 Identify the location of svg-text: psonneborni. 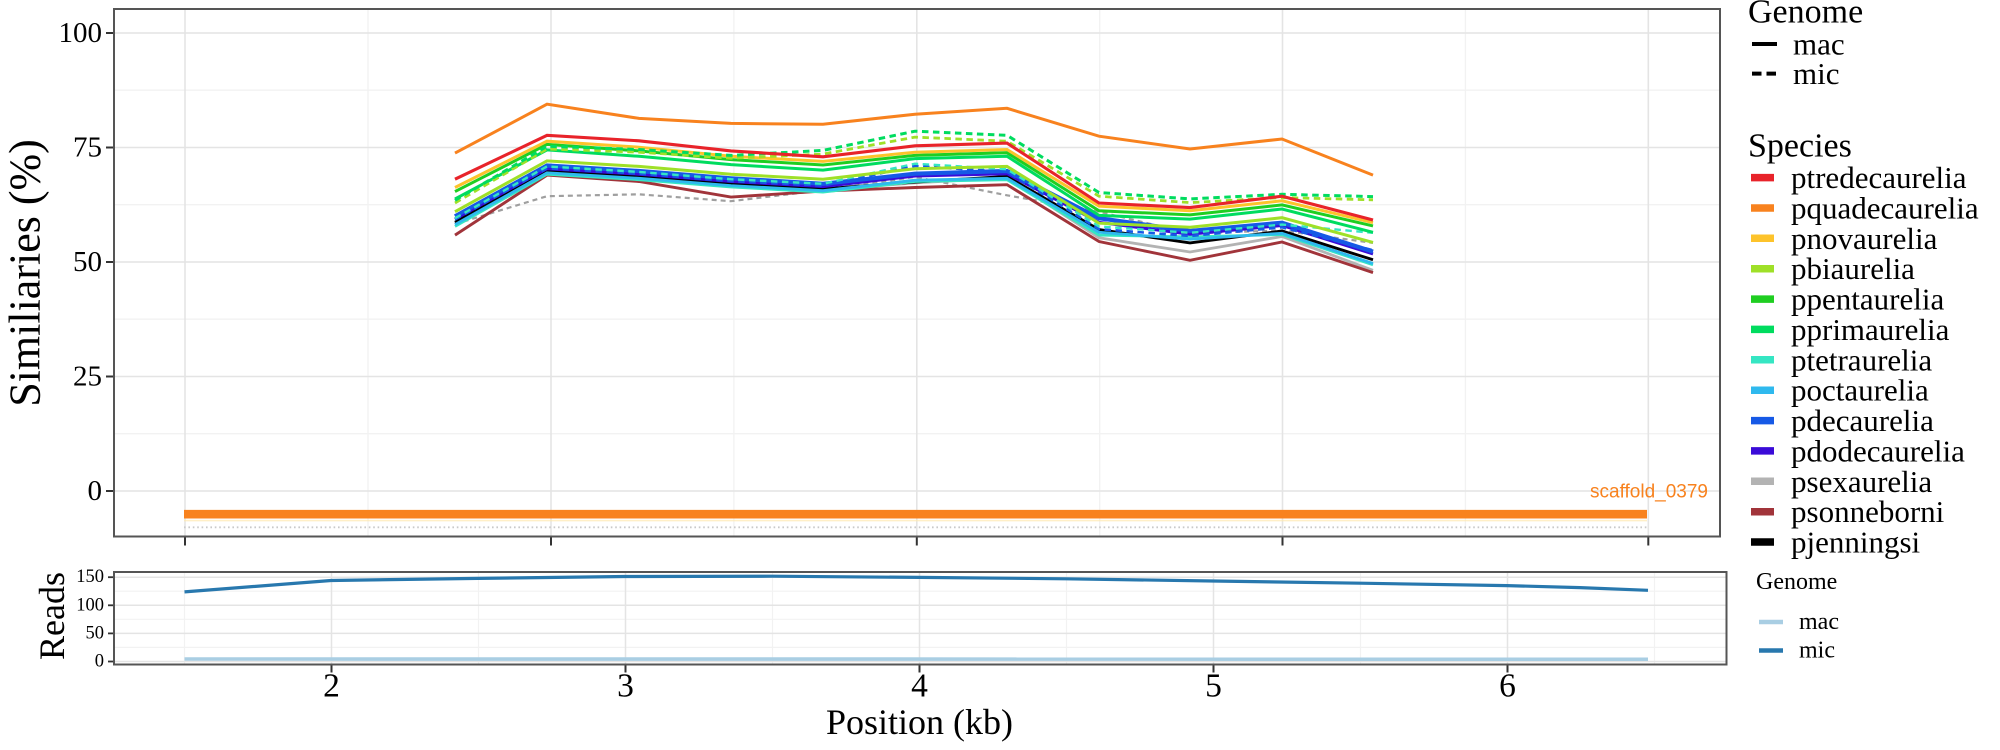
(1868, 511).